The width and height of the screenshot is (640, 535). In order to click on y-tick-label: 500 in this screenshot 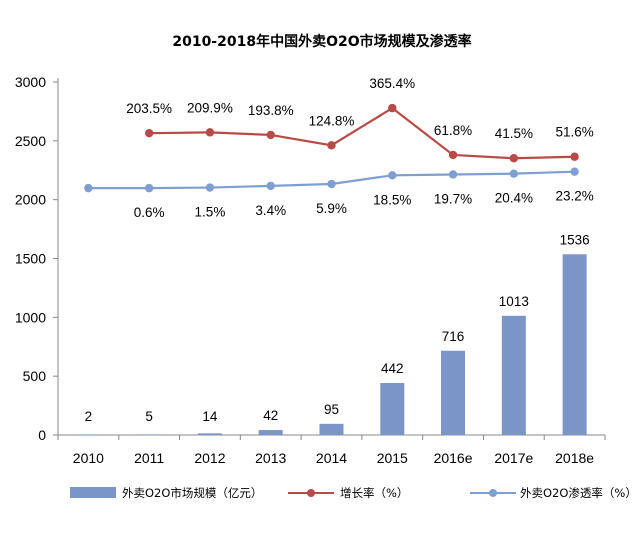, I will do `click(35, 376)`.